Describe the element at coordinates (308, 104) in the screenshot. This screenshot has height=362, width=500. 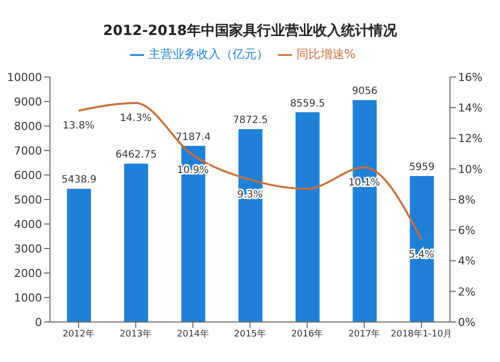
I see `data-label: 8559.5` at that location.